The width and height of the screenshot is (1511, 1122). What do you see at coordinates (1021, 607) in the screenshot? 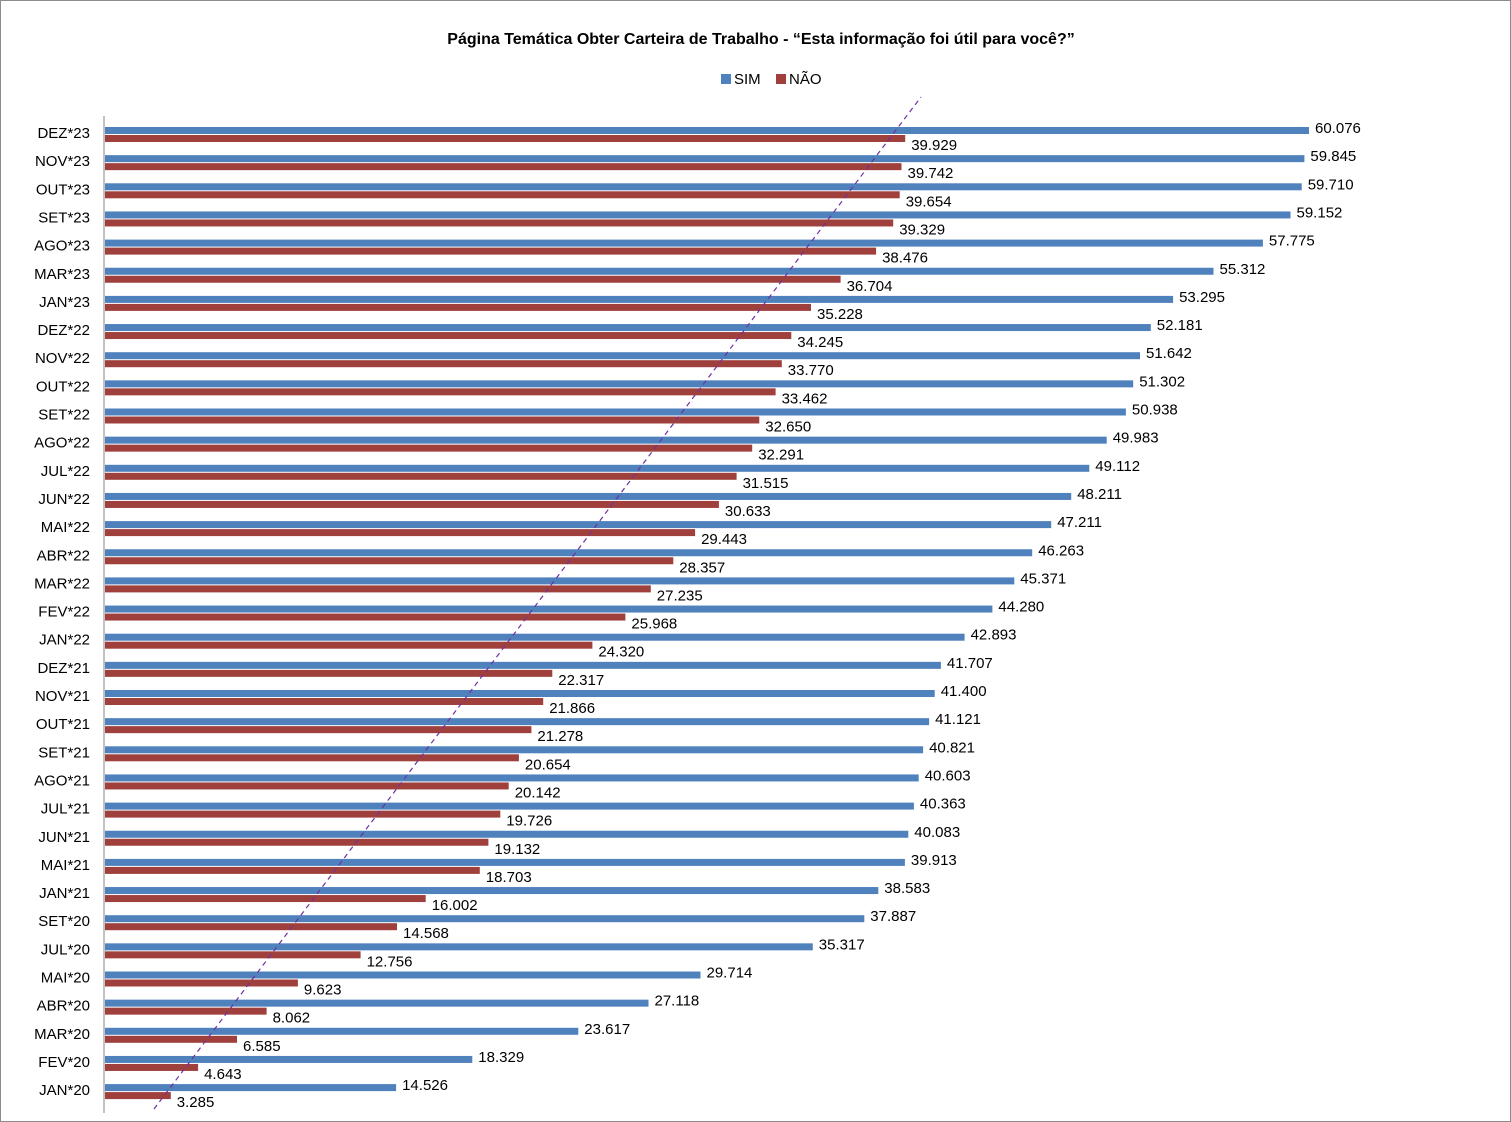
I see `value-label-sim-fev-22: 44.280` at bounding box center [1021, 607].